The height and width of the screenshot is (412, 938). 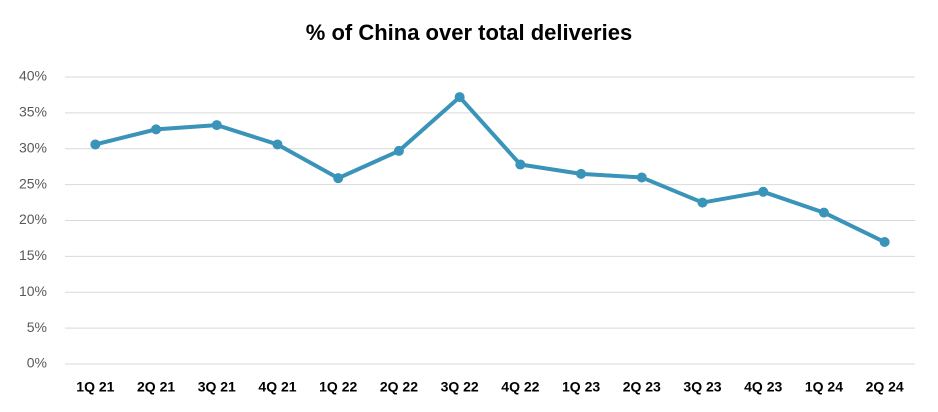 I want to click on x-tick-label: 4Q 22, so click(x=520, y=387).